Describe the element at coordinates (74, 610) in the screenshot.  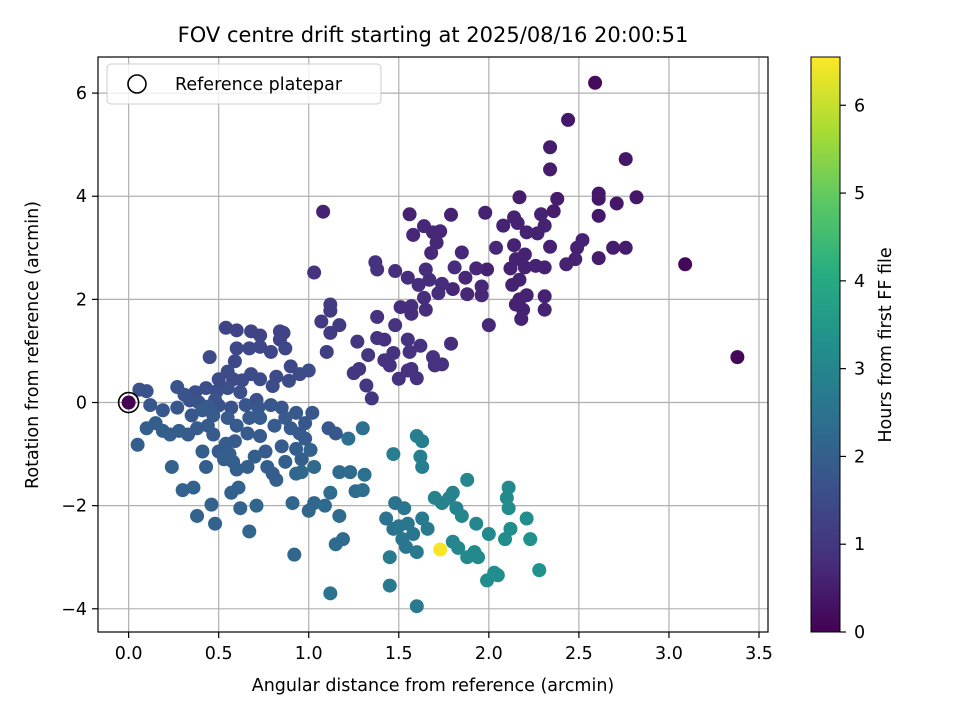
I see `y-tick-label: −4` at that location.